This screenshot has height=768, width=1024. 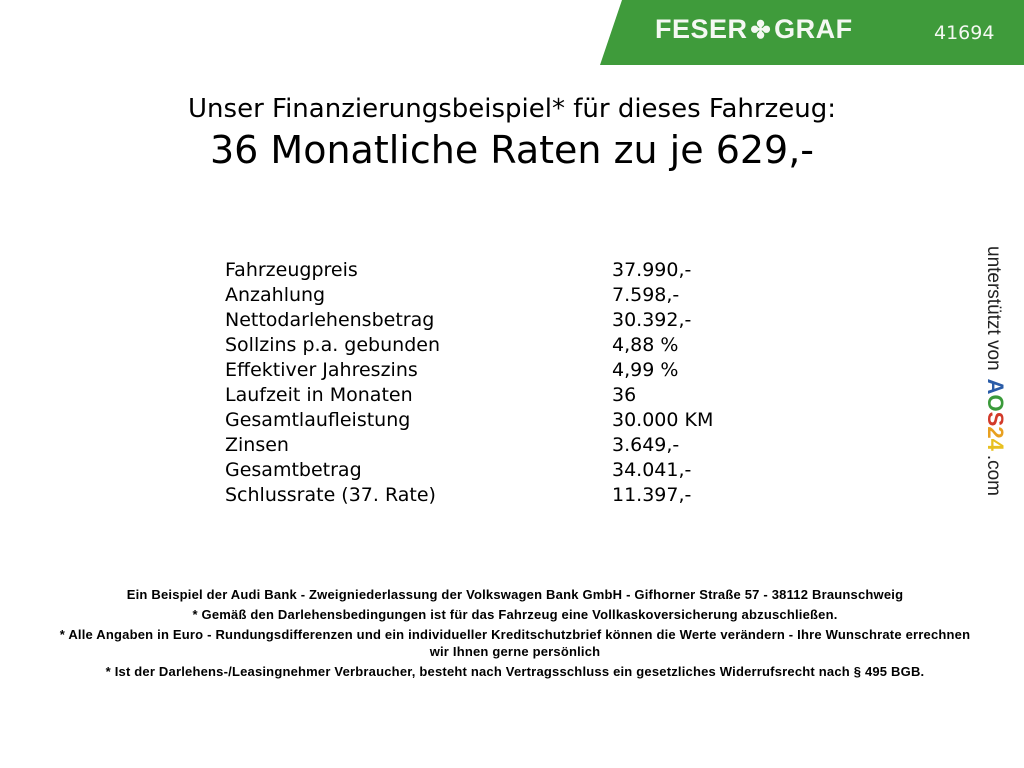 I want to click on row-value: 4,88 %, so click(x=645, y=345).